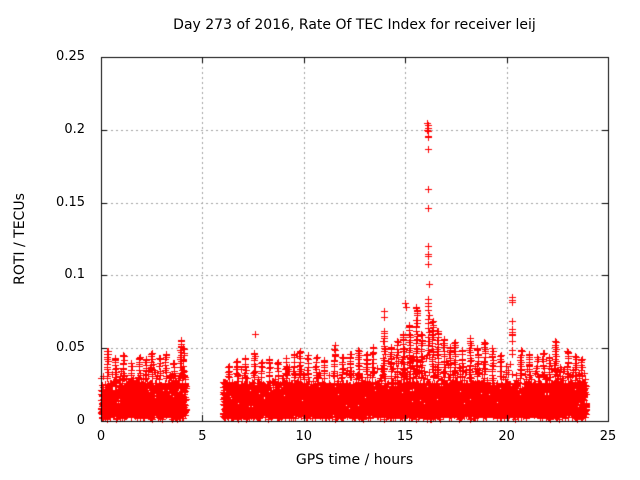 Image resolution: width=640 pixels, height=480 pixels. Describe the element at coordinates (608, 436) in the screenshot. I see `x-tick-label: 25` at that location.